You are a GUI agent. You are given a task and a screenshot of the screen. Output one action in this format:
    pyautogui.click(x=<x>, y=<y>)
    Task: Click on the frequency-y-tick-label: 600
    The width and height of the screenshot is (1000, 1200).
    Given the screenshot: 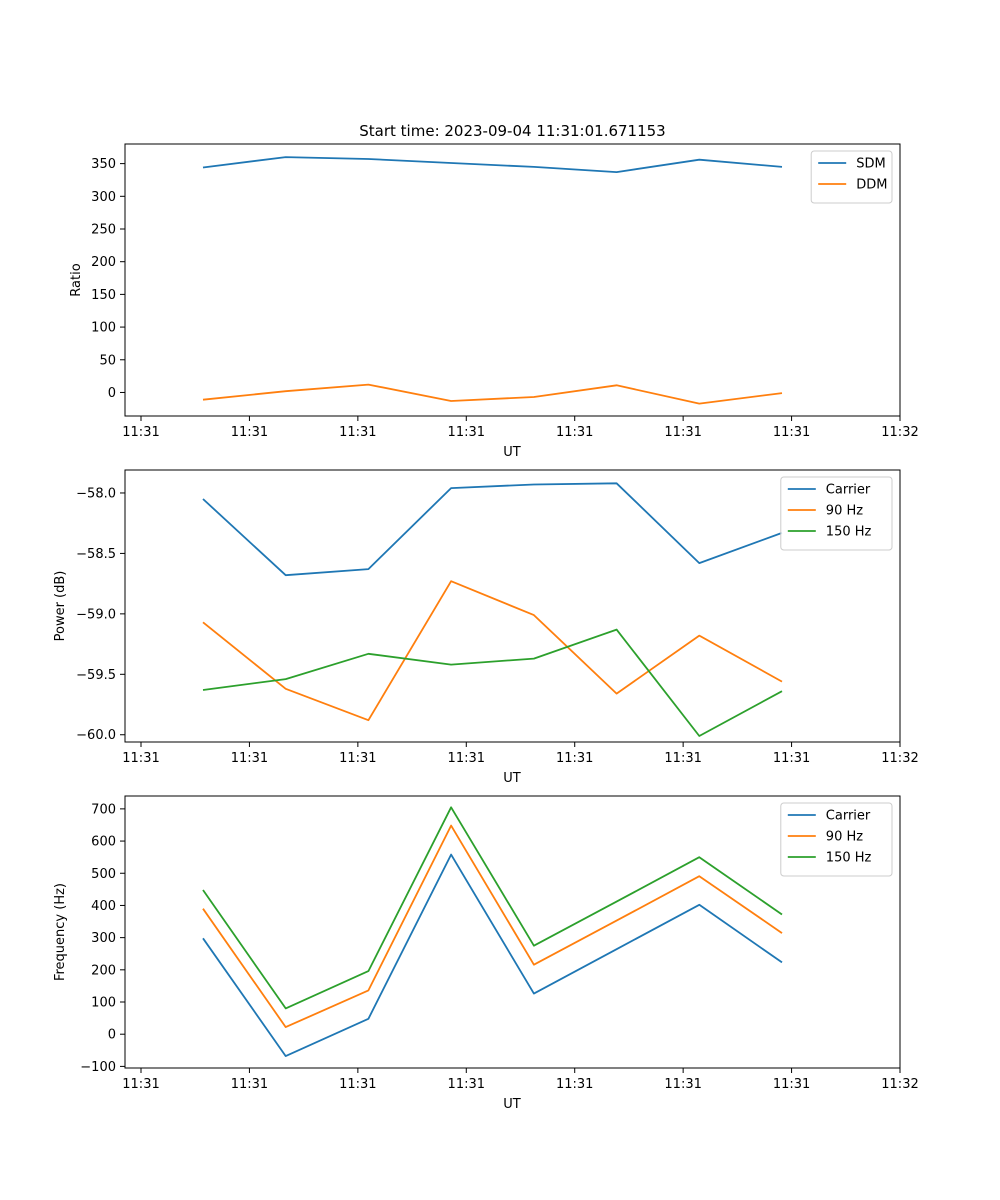 What is the action you would take?
    pyautogui.click(x=103, y=842)
    